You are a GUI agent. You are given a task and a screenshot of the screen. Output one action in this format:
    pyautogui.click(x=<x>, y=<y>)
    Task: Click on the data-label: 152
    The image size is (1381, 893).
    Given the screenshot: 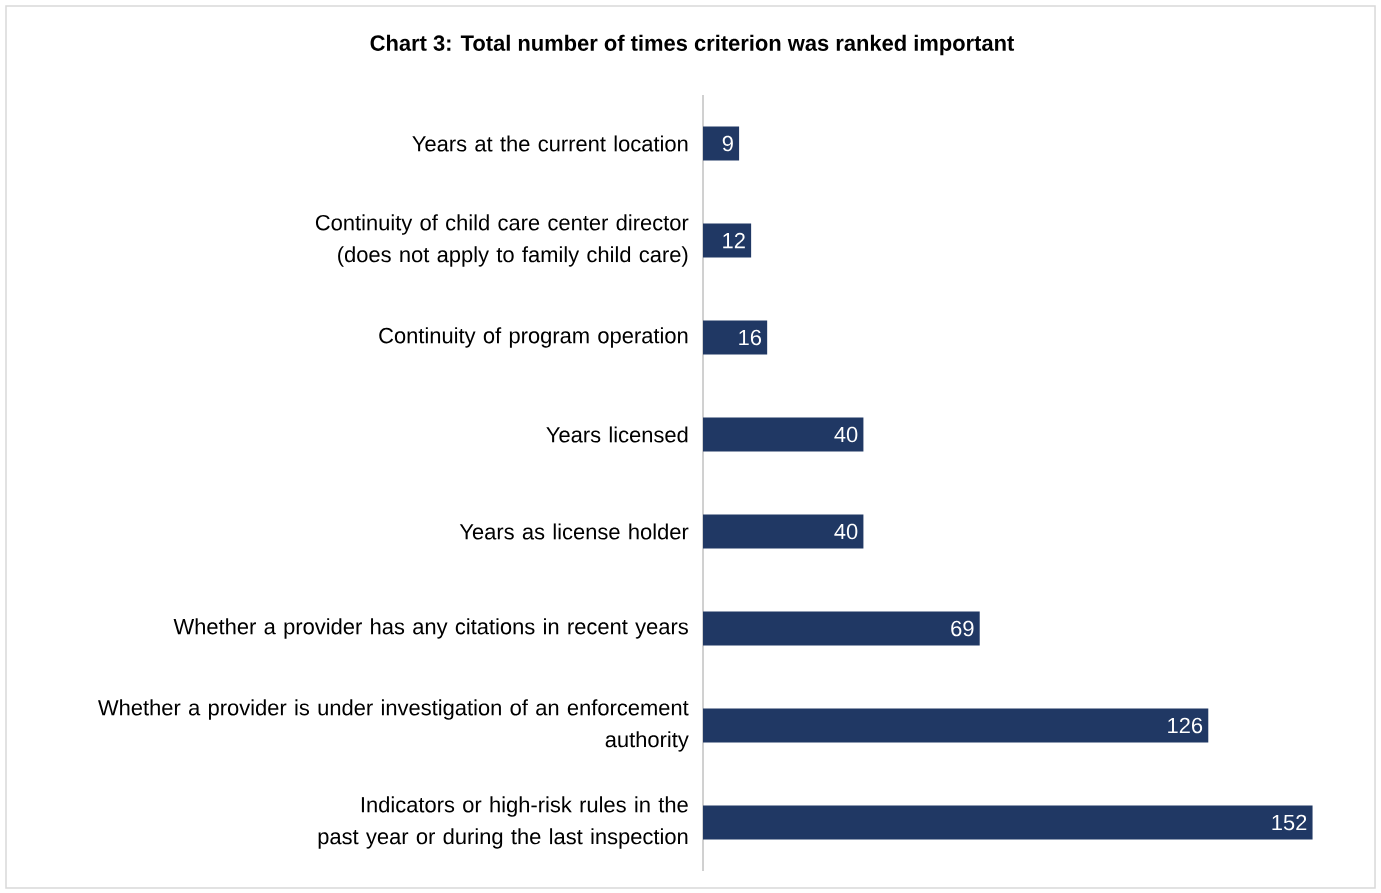 What is the action you would take?
    pyautogui.click(x=1289, y=822)
    